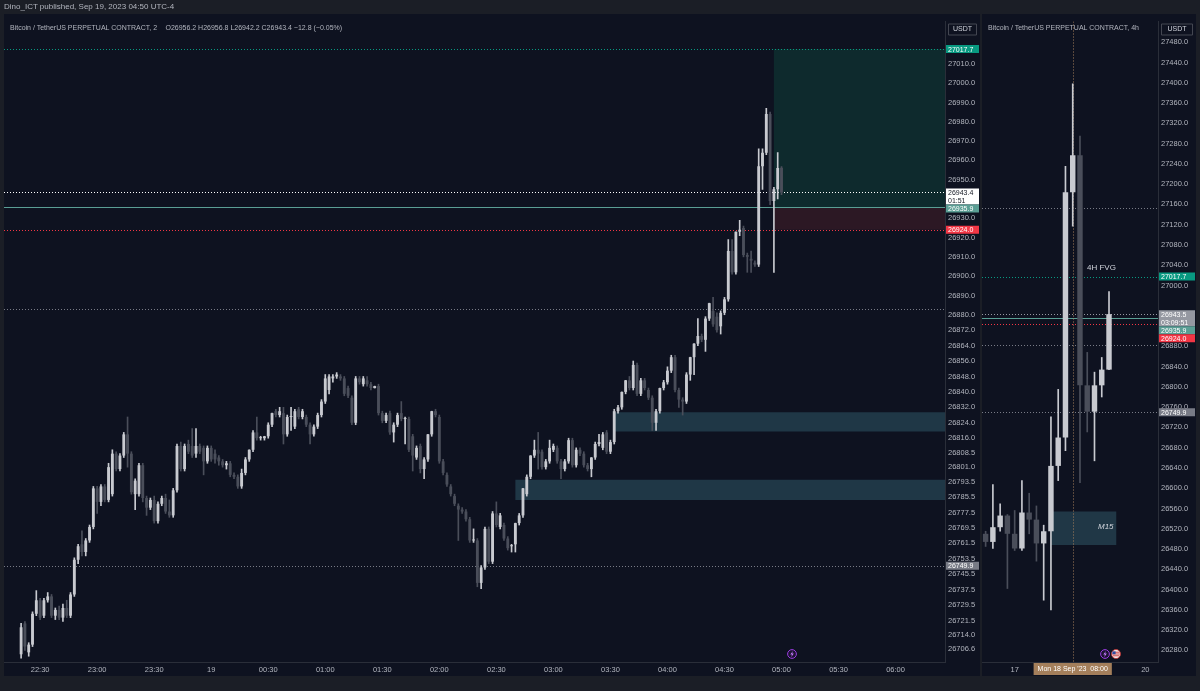 The width and height of the screenshot is (1200, 691). I want to click on annotation: M15, so click(1106, 527).